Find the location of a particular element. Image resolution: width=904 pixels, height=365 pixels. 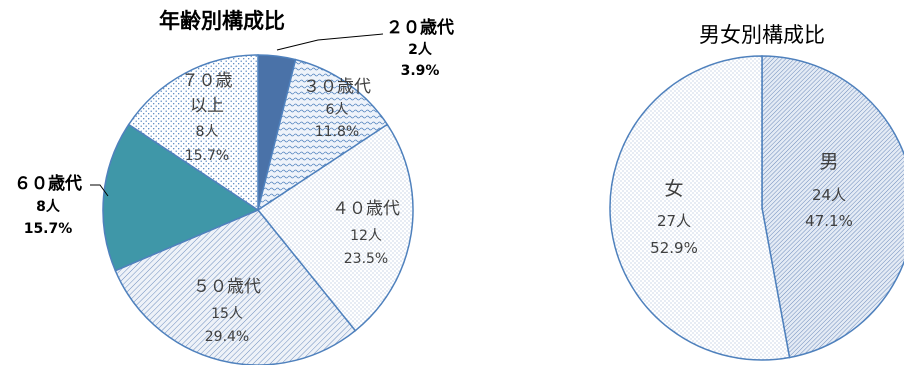

age-label-4-name: ６０歳代 is located at coordinates (48, 183).